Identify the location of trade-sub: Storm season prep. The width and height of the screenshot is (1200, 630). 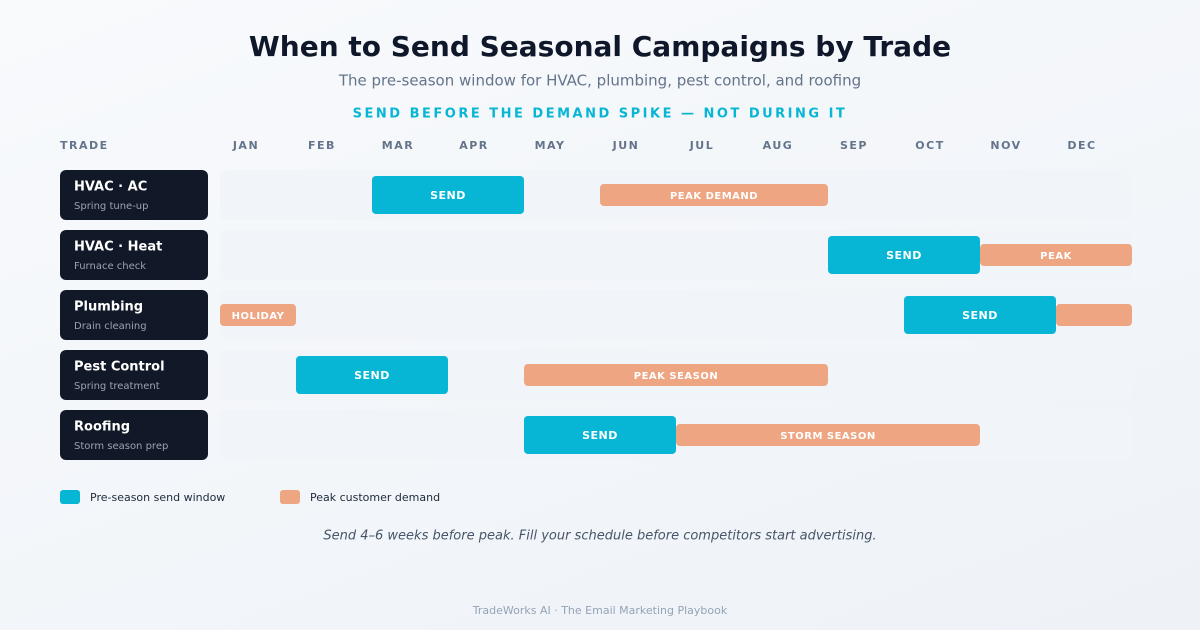
(121, 446).